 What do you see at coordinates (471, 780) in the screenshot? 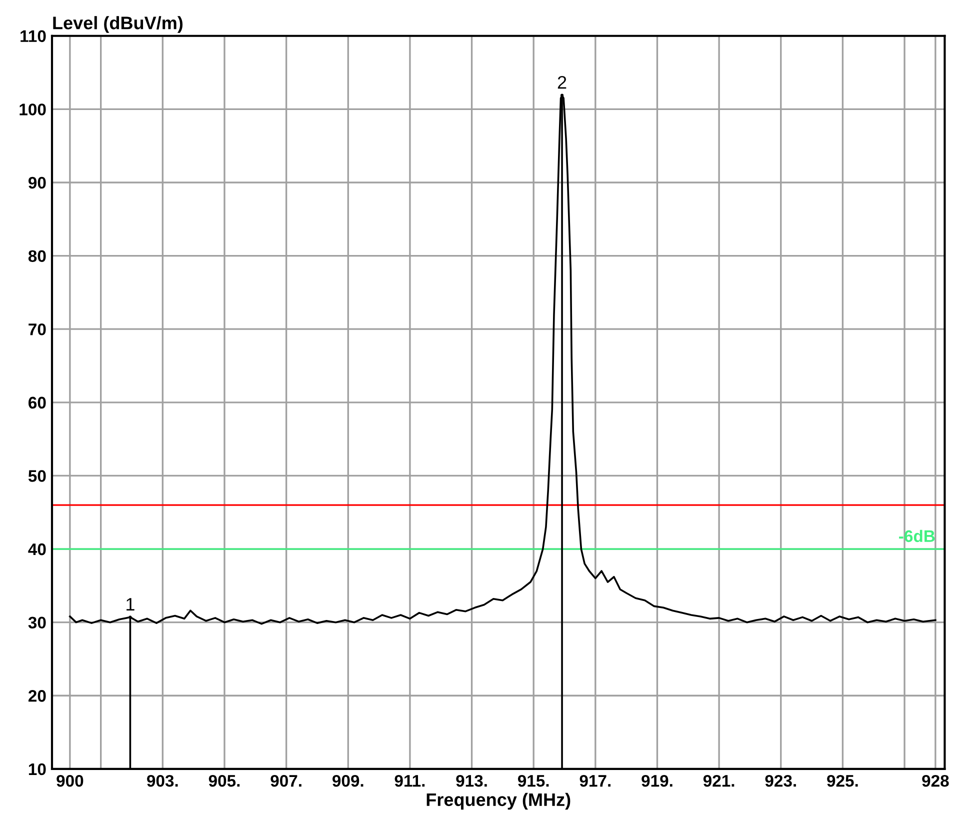
I see `x-tick-label: 913.` at bounding box center [471, 780].